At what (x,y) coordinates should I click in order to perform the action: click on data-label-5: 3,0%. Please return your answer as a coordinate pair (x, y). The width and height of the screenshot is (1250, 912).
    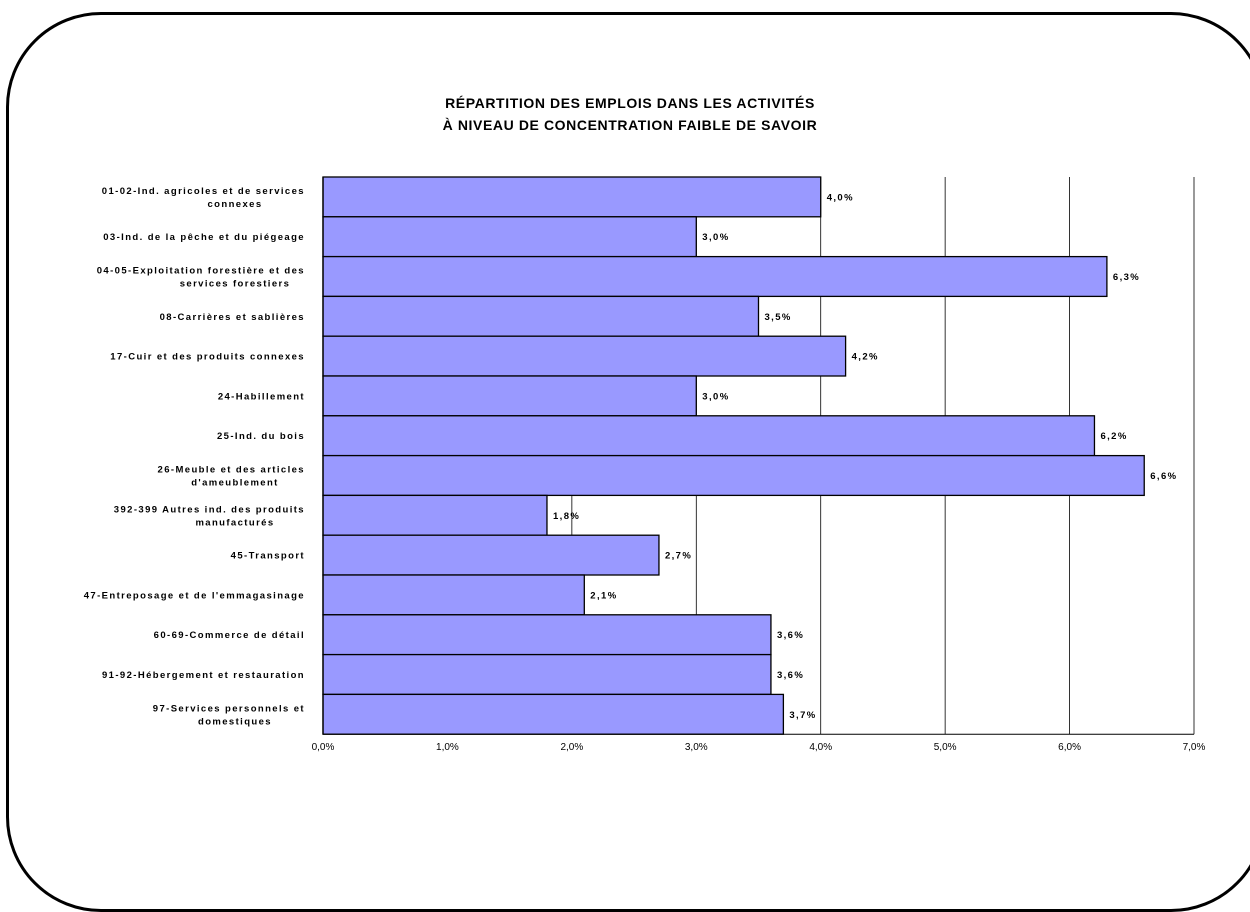
    Looking at the image, I should click on (715, 396).